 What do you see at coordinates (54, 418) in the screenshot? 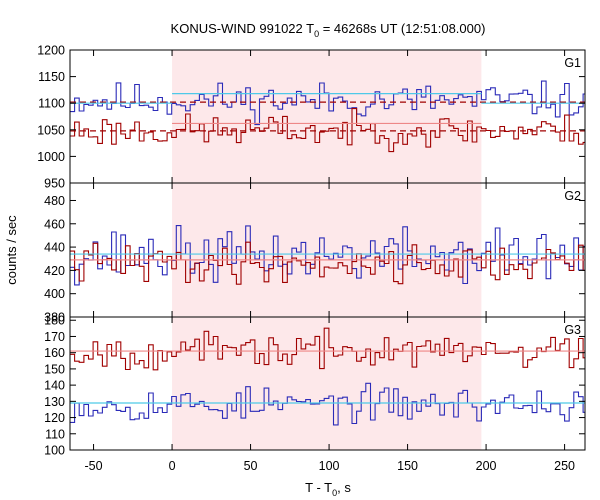
I see `y-tick-label: 120` at bounding box center [54, 418].